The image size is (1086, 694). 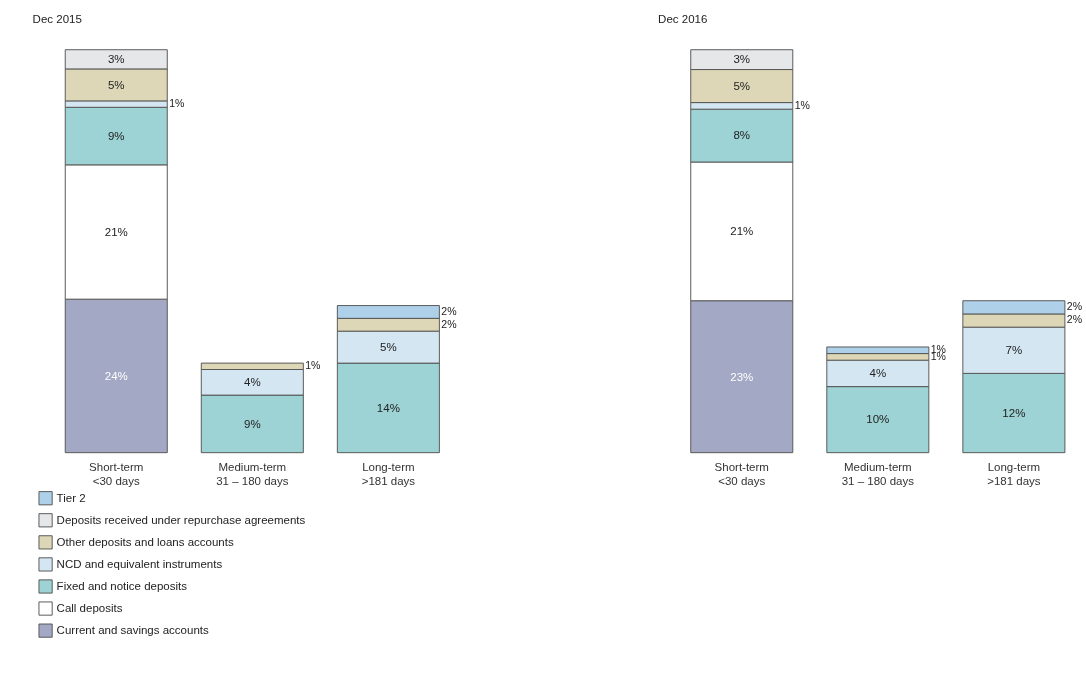 I want to click on legend-label: Deposits received under repurchase agreements, so click(x=181, y=520).